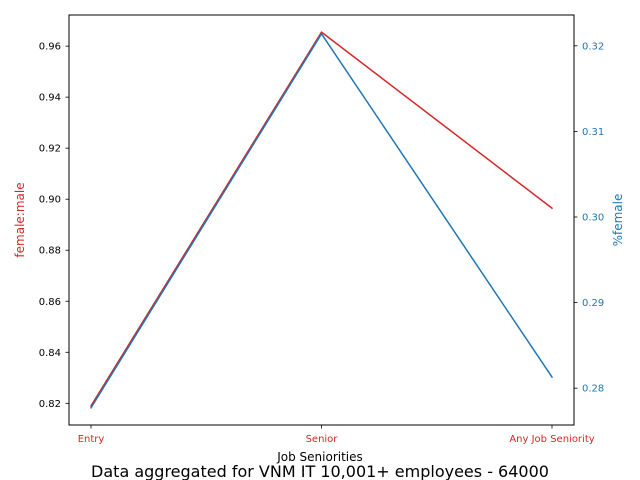 The height and width of the screenshot is (480, 640). What do you see at coordinates (50, 404) in the screenshot?
I see `left-tick-label: 0.82` at bounding box center [50, 404].